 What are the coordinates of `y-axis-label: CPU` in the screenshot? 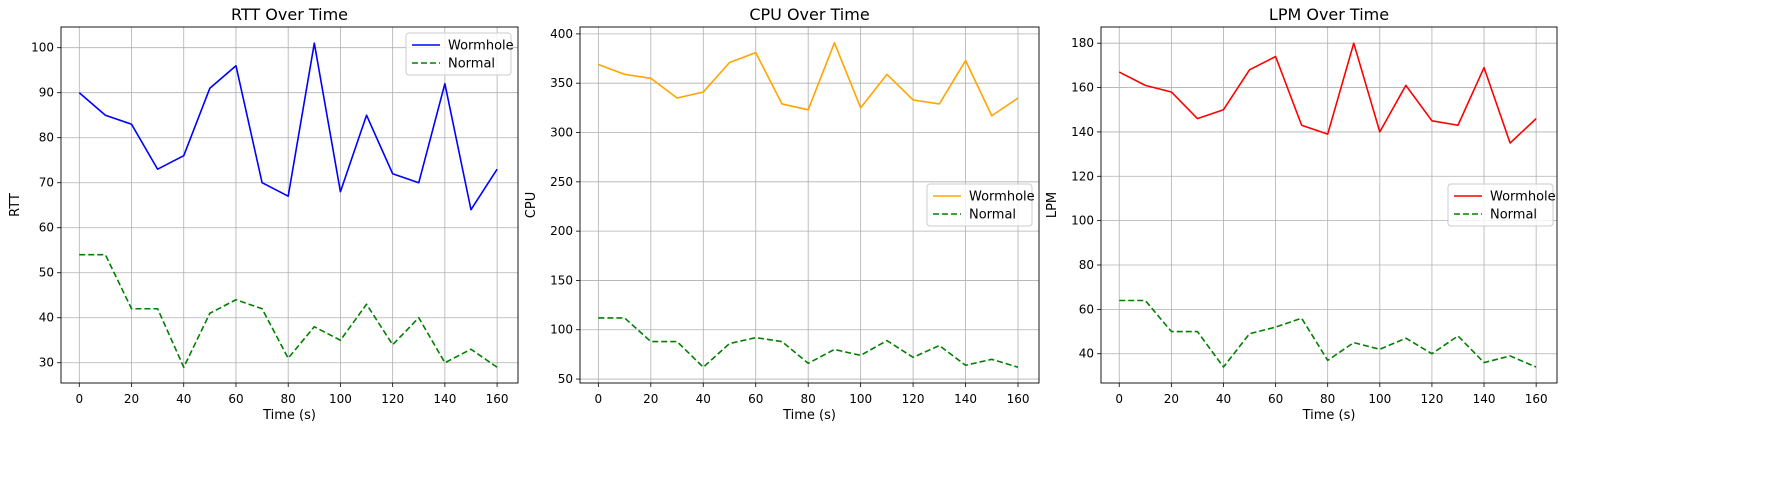 It's located at (531, 205).